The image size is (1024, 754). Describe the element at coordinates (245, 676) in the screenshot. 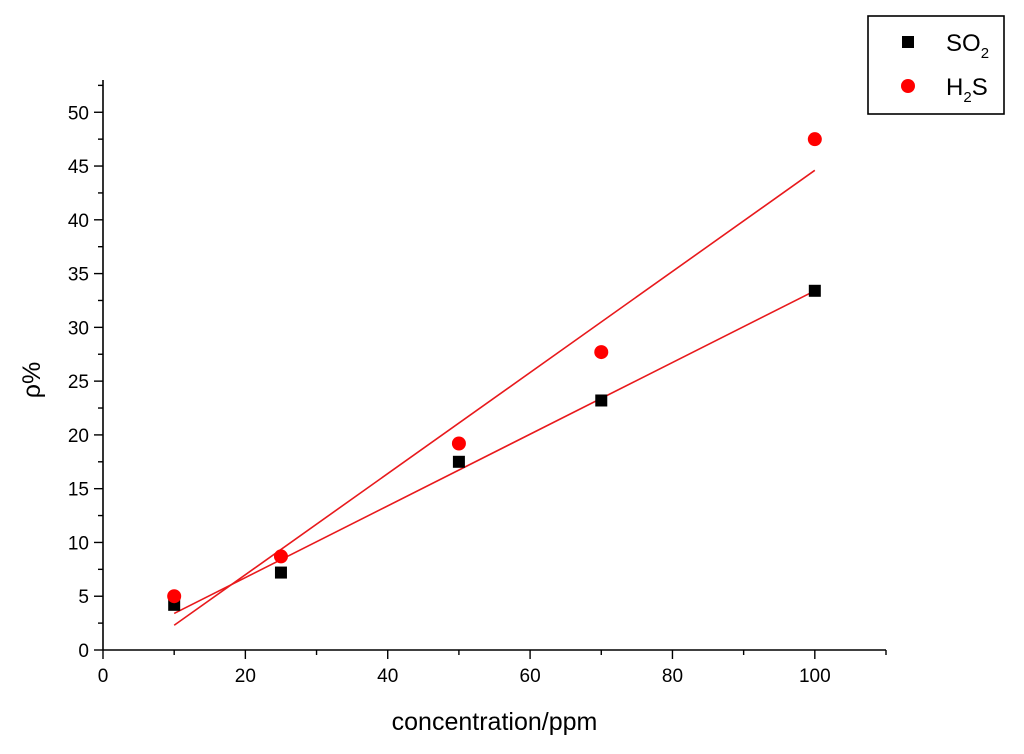

I see `x-tick-label: 20` at that location.